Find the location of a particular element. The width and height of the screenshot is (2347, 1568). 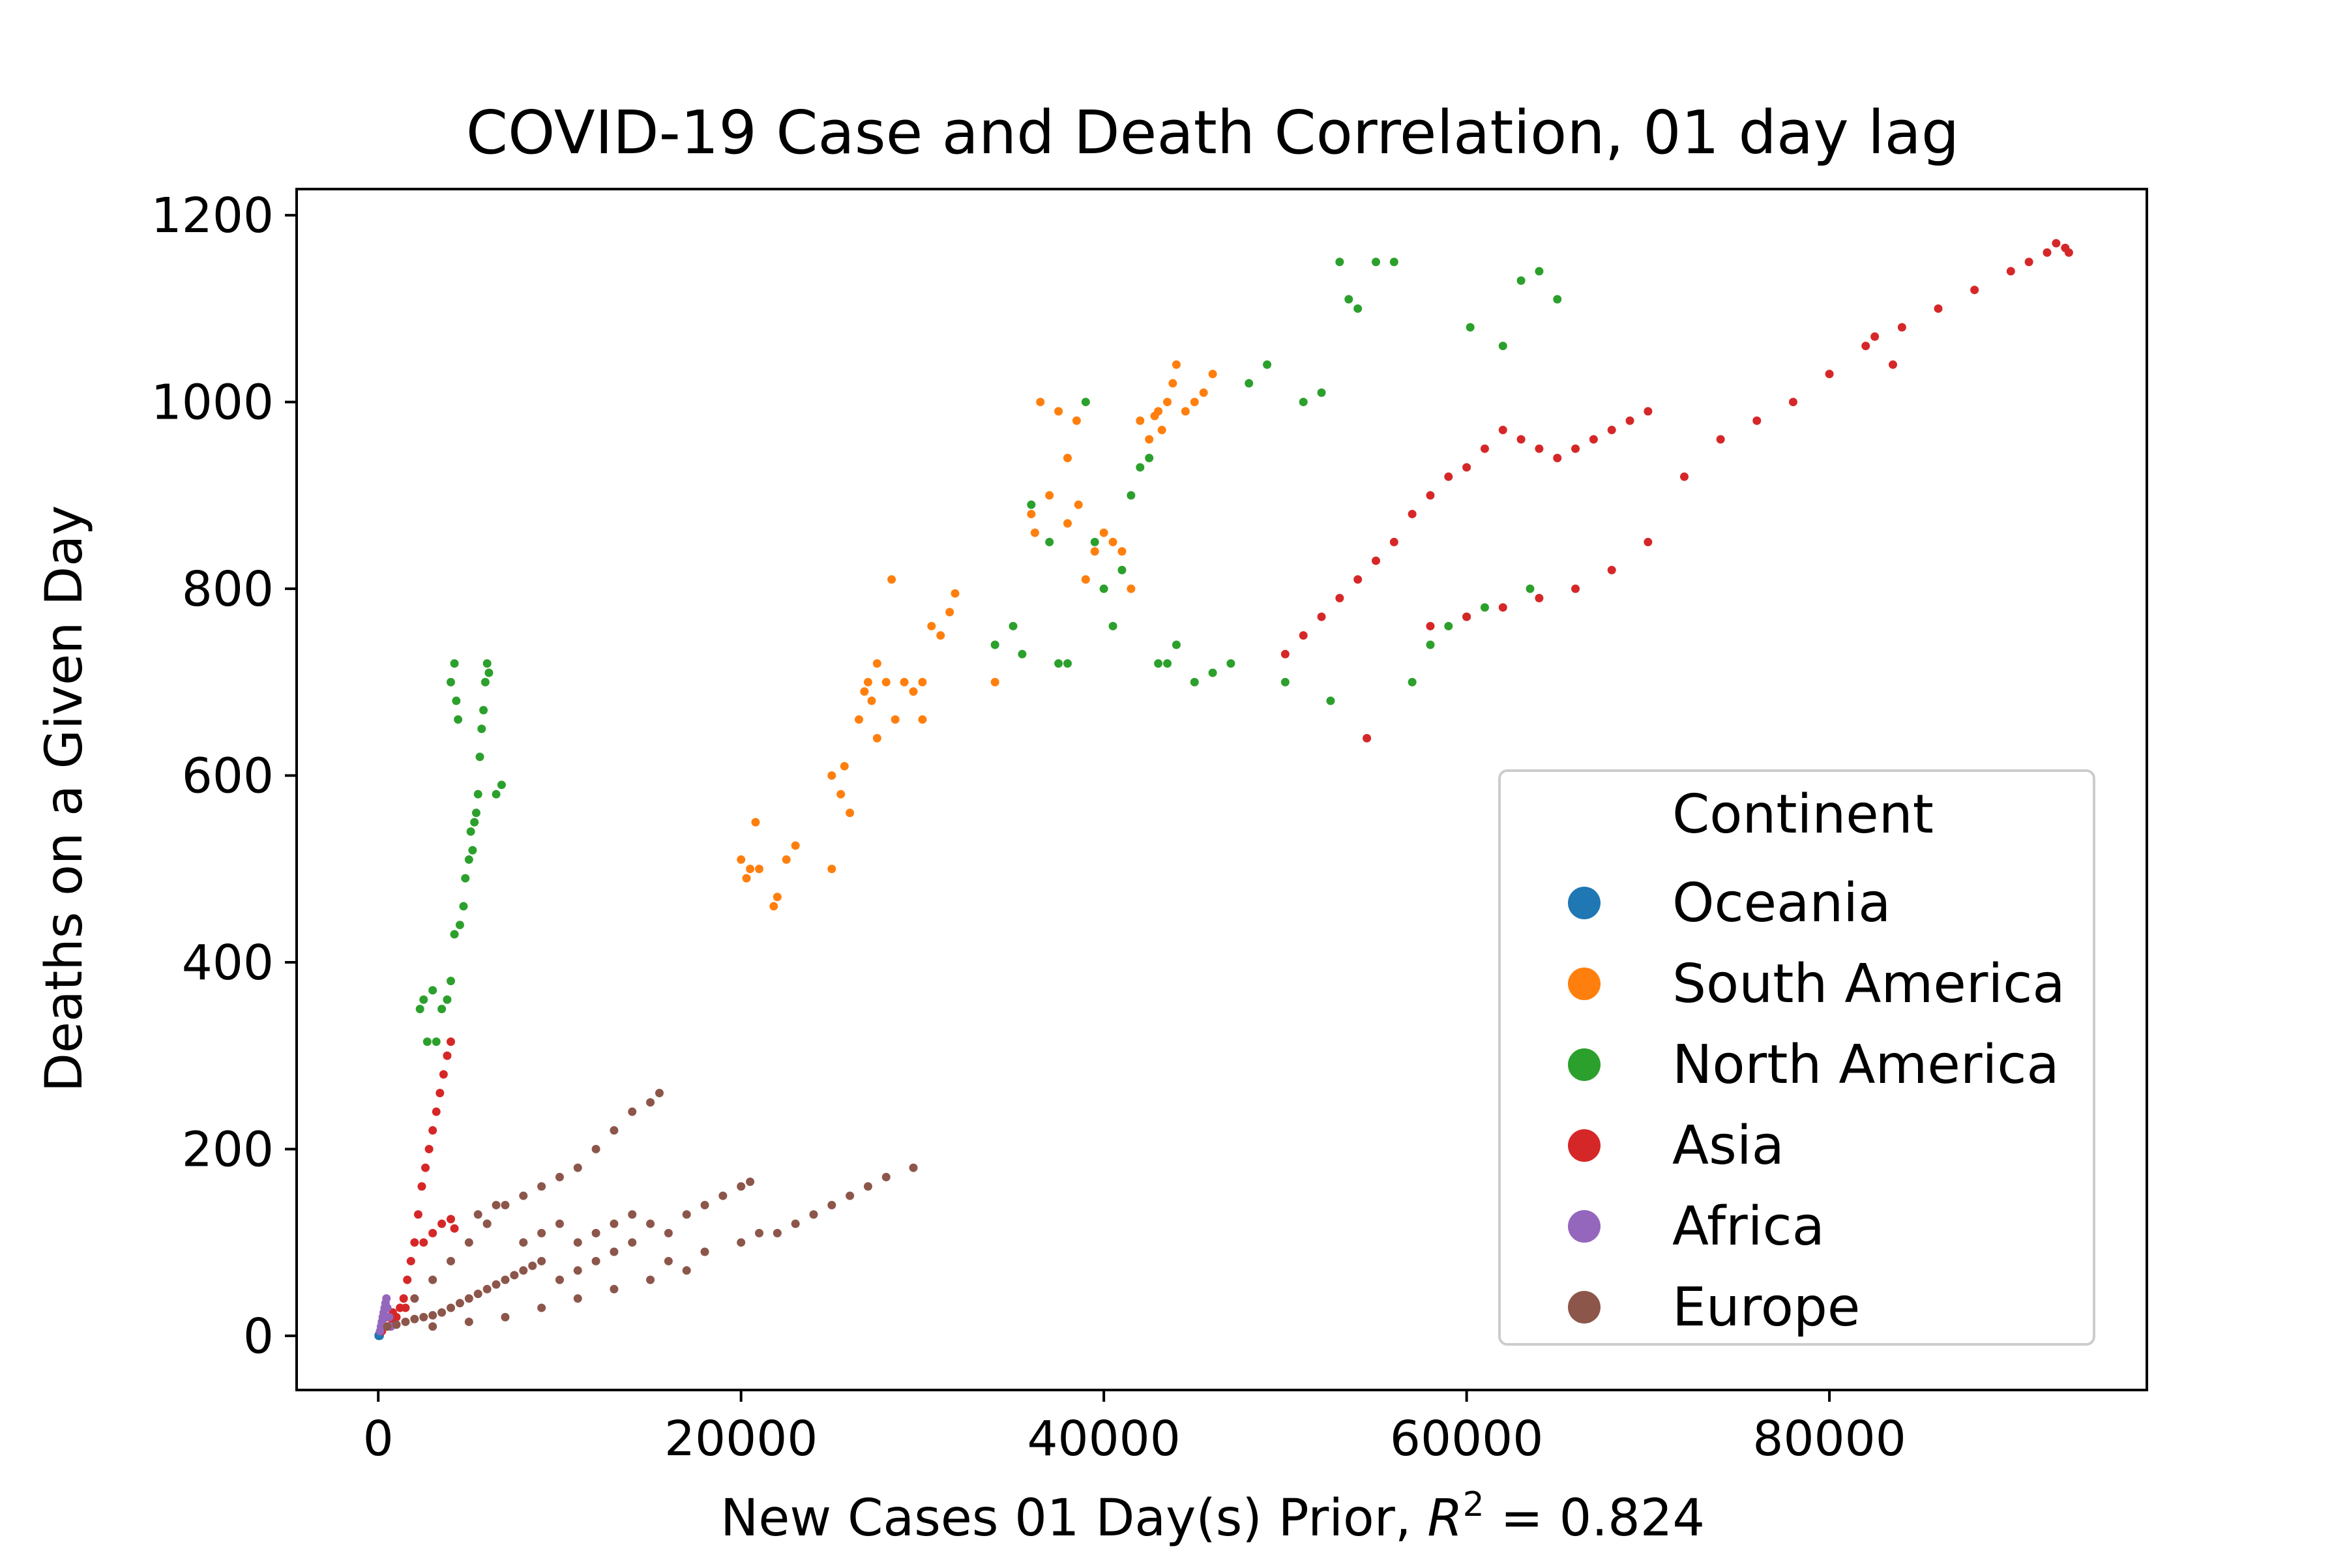

legend-marker-africa is located at coordinates (1584, 1226).